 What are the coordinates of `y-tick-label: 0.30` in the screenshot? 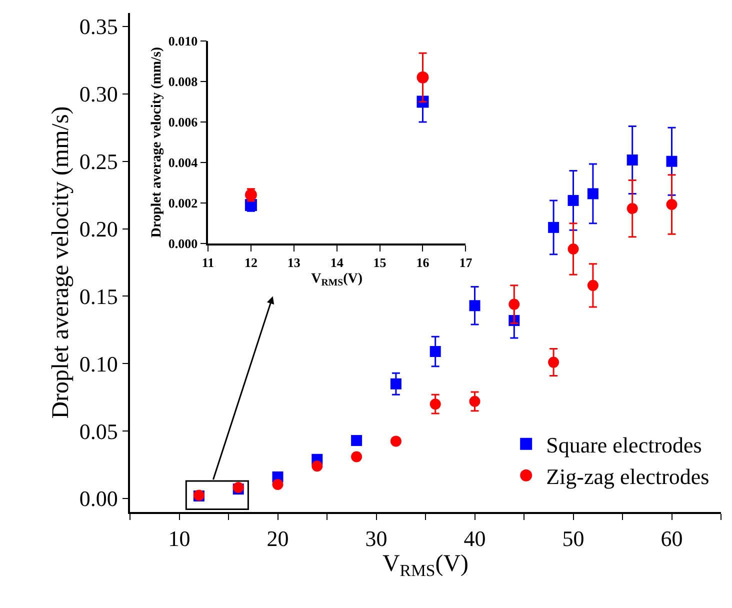 It's located at (98, 94).